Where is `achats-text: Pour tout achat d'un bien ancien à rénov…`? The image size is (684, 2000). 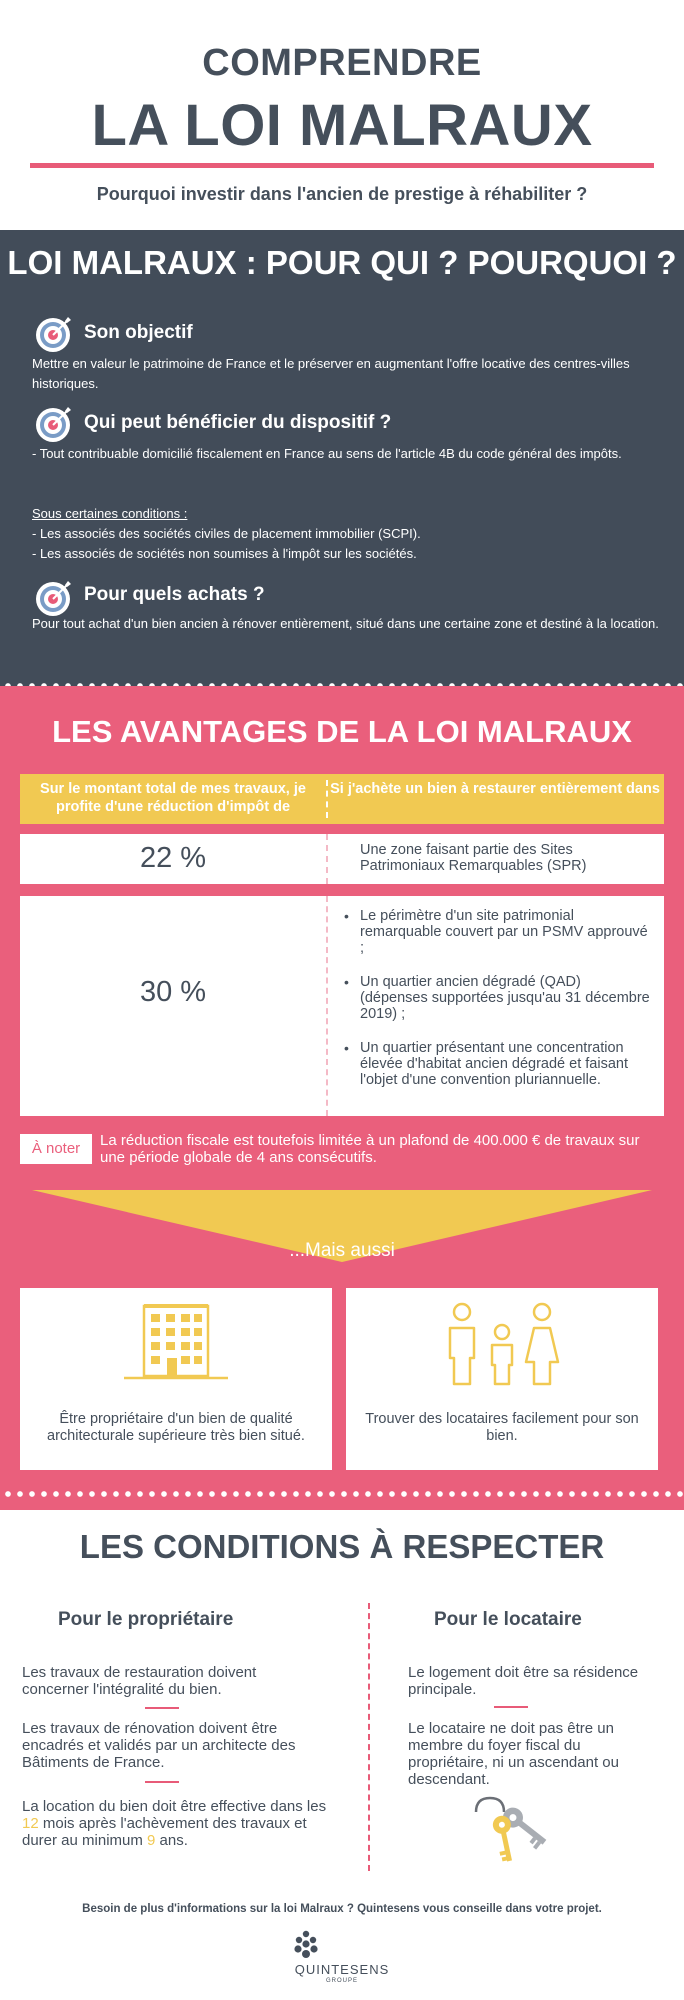
achats-text: Pour tout achat d'un bien ancien à rénov… is located at coordinates (345, 623).